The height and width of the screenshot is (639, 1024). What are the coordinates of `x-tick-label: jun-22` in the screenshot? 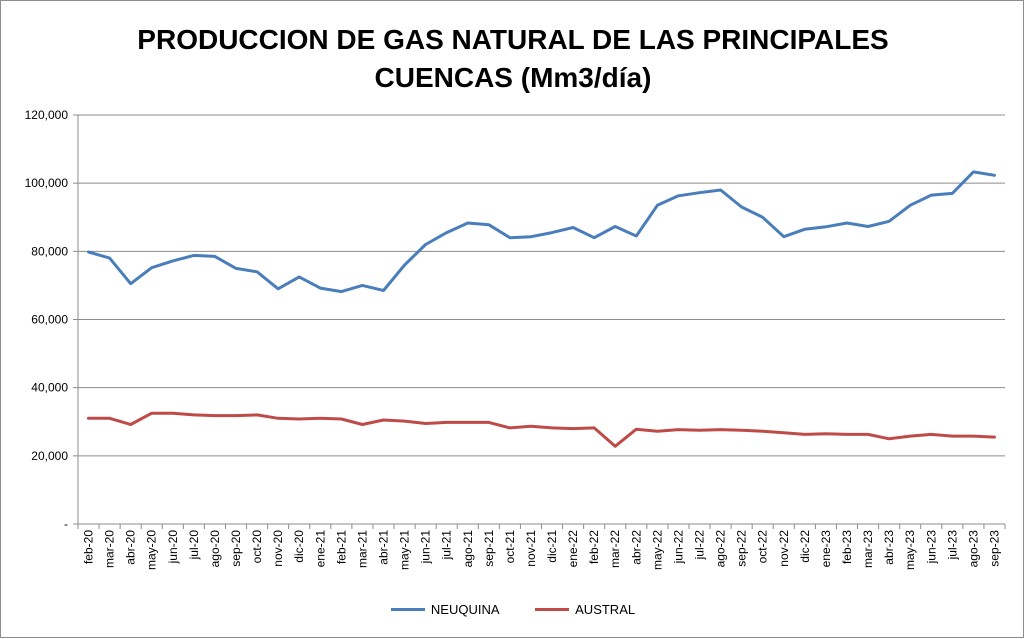 It's located at (678, 547).